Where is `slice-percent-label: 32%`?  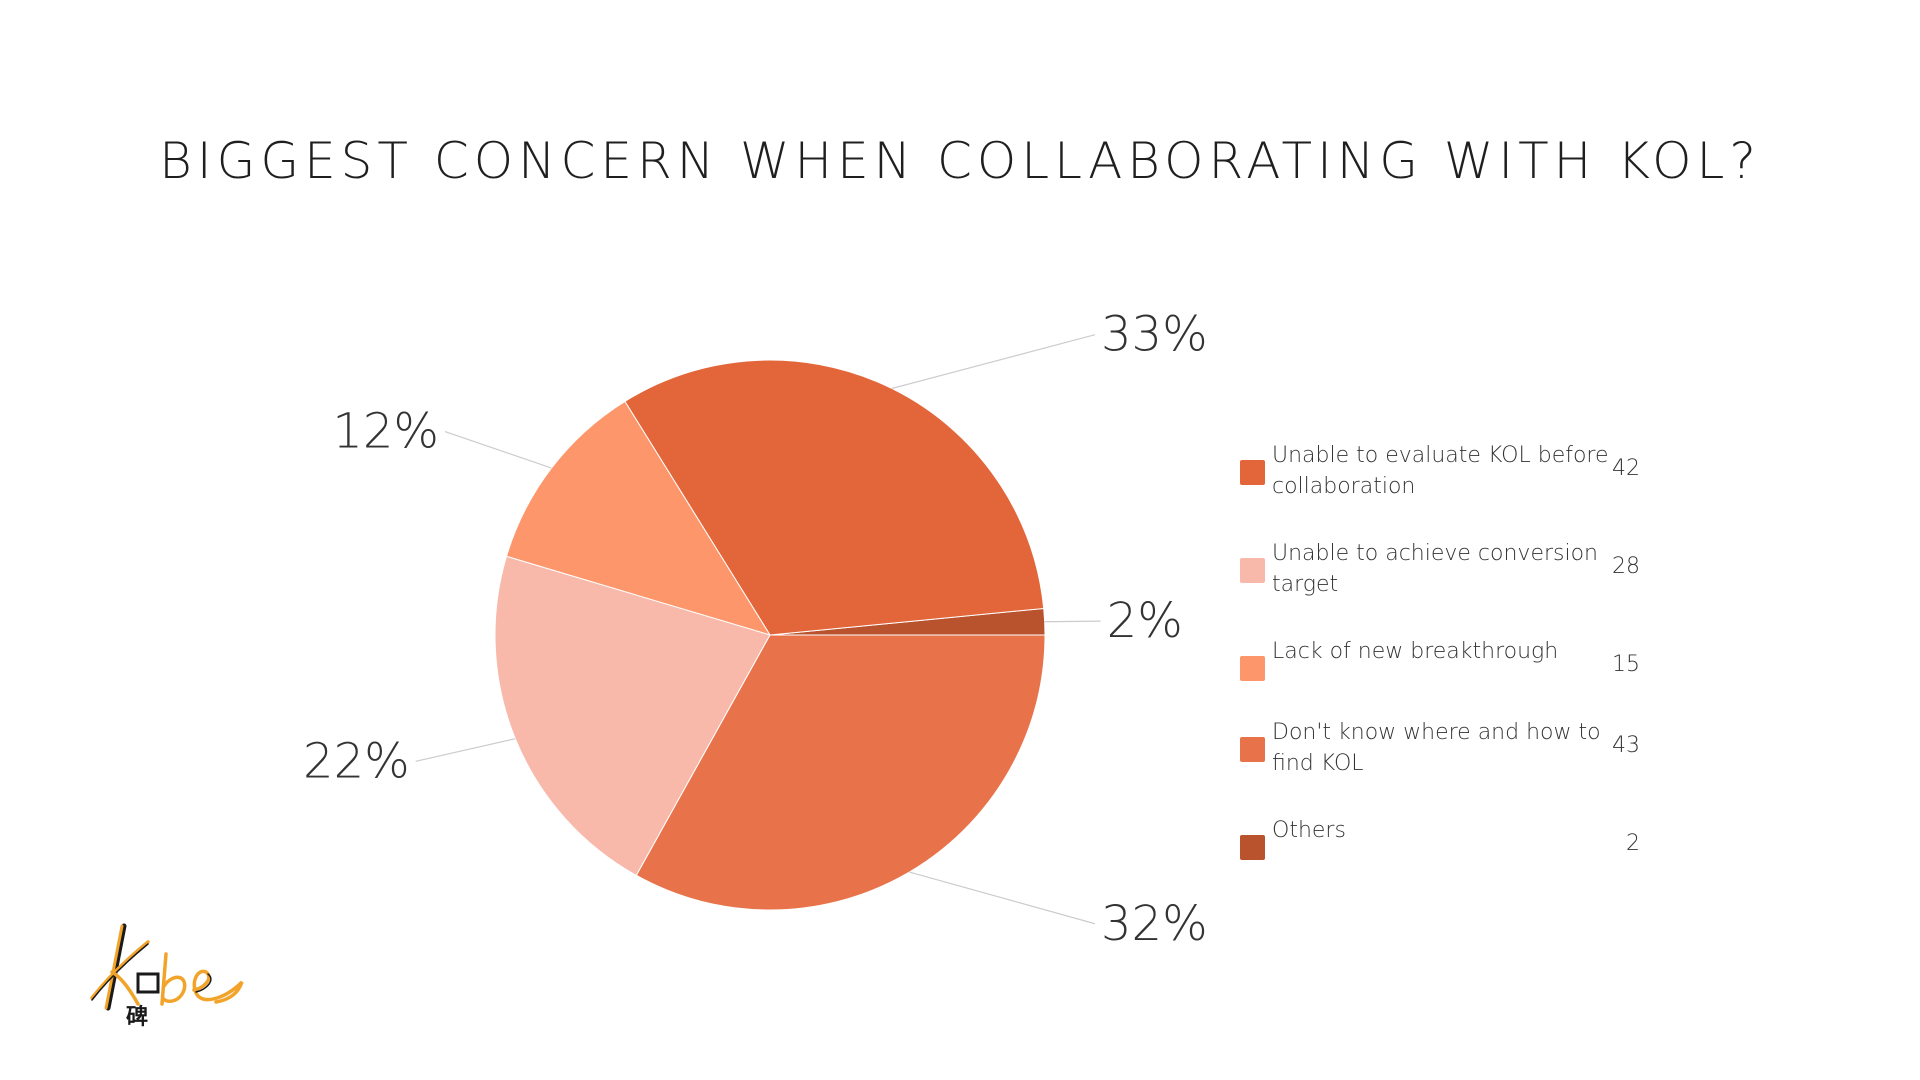
slice-percent-label: 32% is located at coordinates (1154, 924).